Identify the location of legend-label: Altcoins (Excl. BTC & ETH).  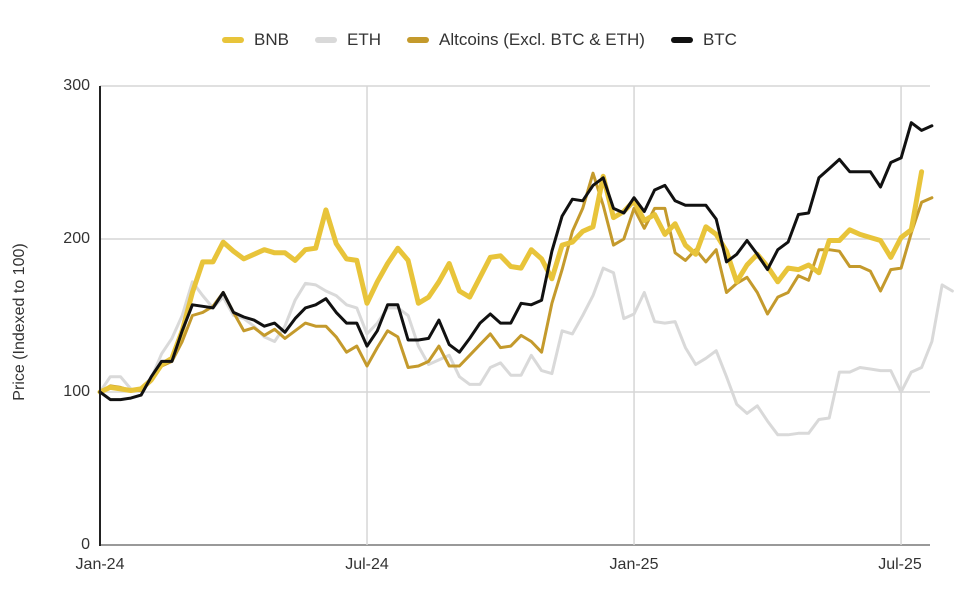
(542, 39).